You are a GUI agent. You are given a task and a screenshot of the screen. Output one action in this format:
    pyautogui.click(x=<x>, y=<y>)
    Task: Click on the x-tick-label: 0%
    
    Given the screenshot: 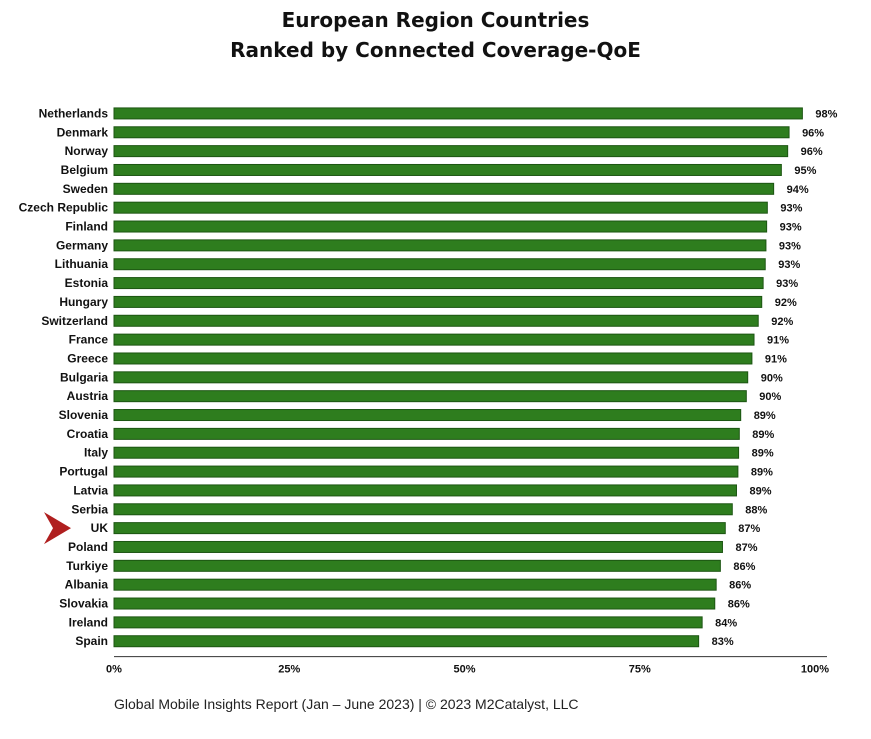 What is the action you would take?
    pyautogui.click(x=114, y=670)
    